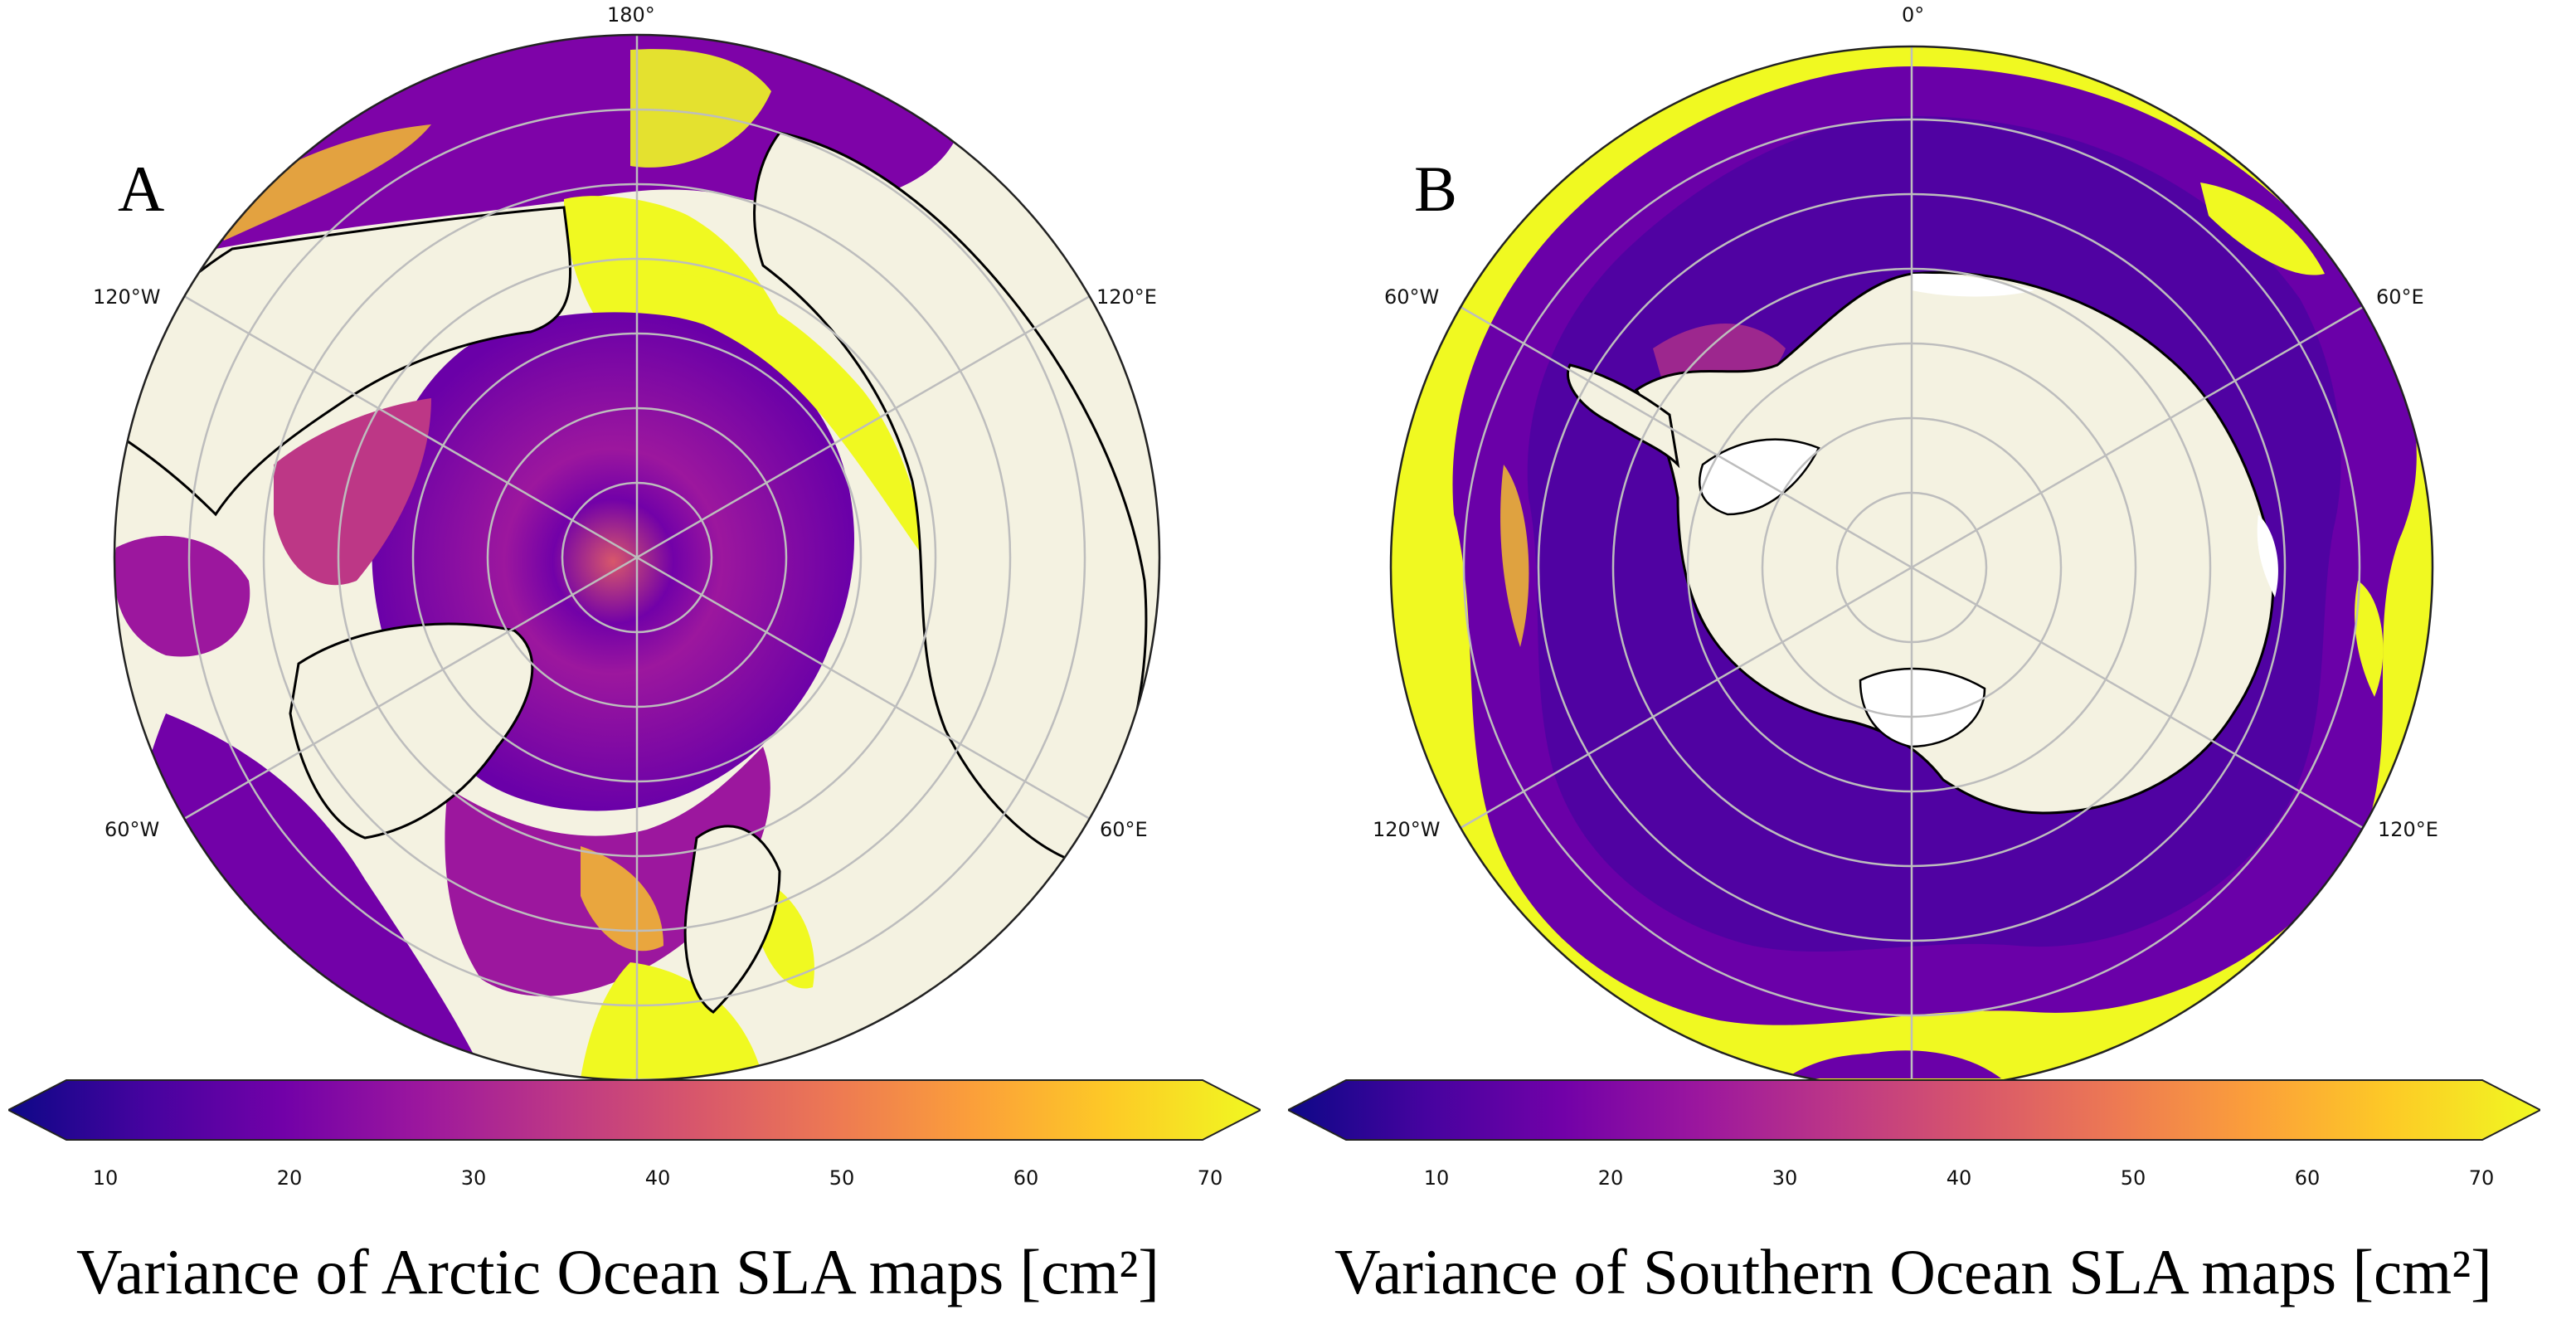 The image size is (2576, 1329). What do you see at coordinates (805, 419) in the screenshot?
I see `siberian-shelf` at bounding box center [805, 419].